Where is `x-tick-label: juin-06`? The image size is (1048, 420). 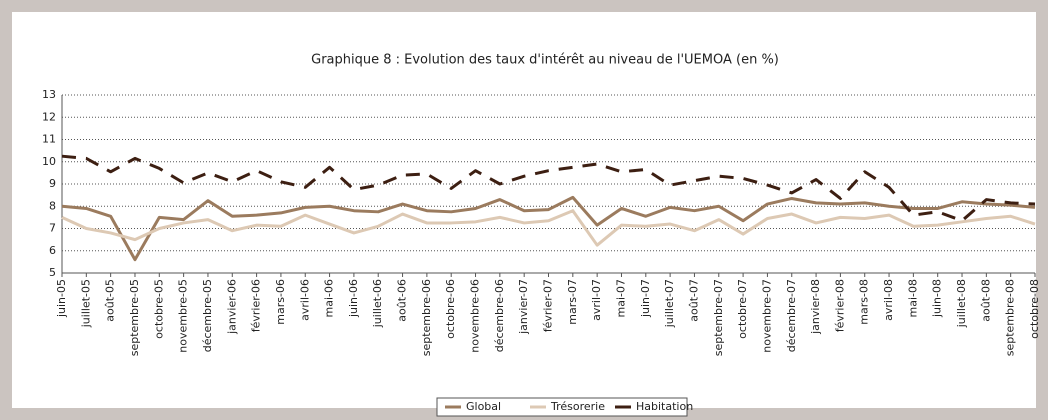 x-tick-label: juin-06 is located at coordinates (353, 298).